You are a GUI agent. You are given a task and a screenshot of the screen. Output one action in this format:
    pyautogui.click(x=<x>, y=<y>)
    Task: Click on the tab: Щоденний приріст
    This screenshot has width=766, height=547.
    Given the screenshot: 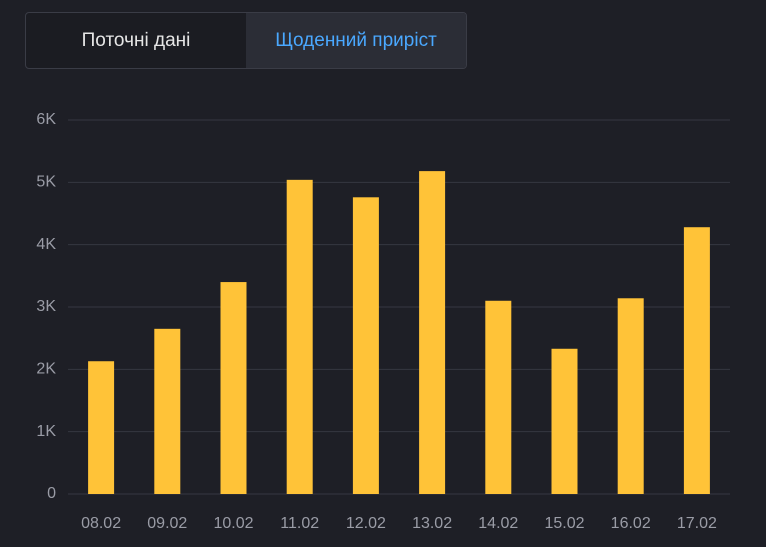 What is the action you would take?
    pyautogui.click(x=356, y=40)
    